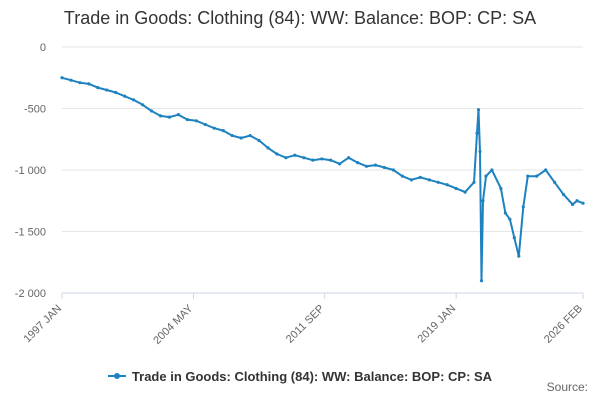  Describe the element at coordinates (42, 324) in the screenshot. I see `x-tick-label: 1997 JAN` at that location.